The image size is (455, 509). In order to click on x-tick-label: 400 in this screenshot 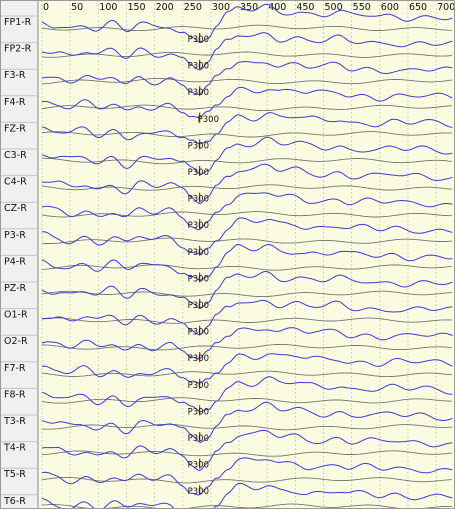, I will do `click(277, 7)`.